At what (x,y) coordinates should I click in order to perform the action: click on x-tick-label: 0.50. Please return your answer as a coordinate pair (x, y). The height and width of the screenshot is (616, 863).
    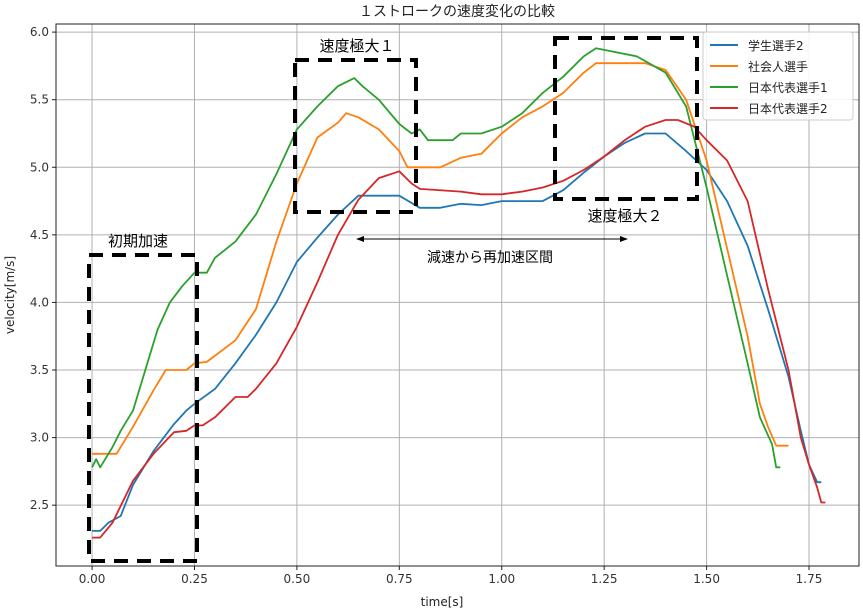
    Looking at the image, I should click on (297, 579).